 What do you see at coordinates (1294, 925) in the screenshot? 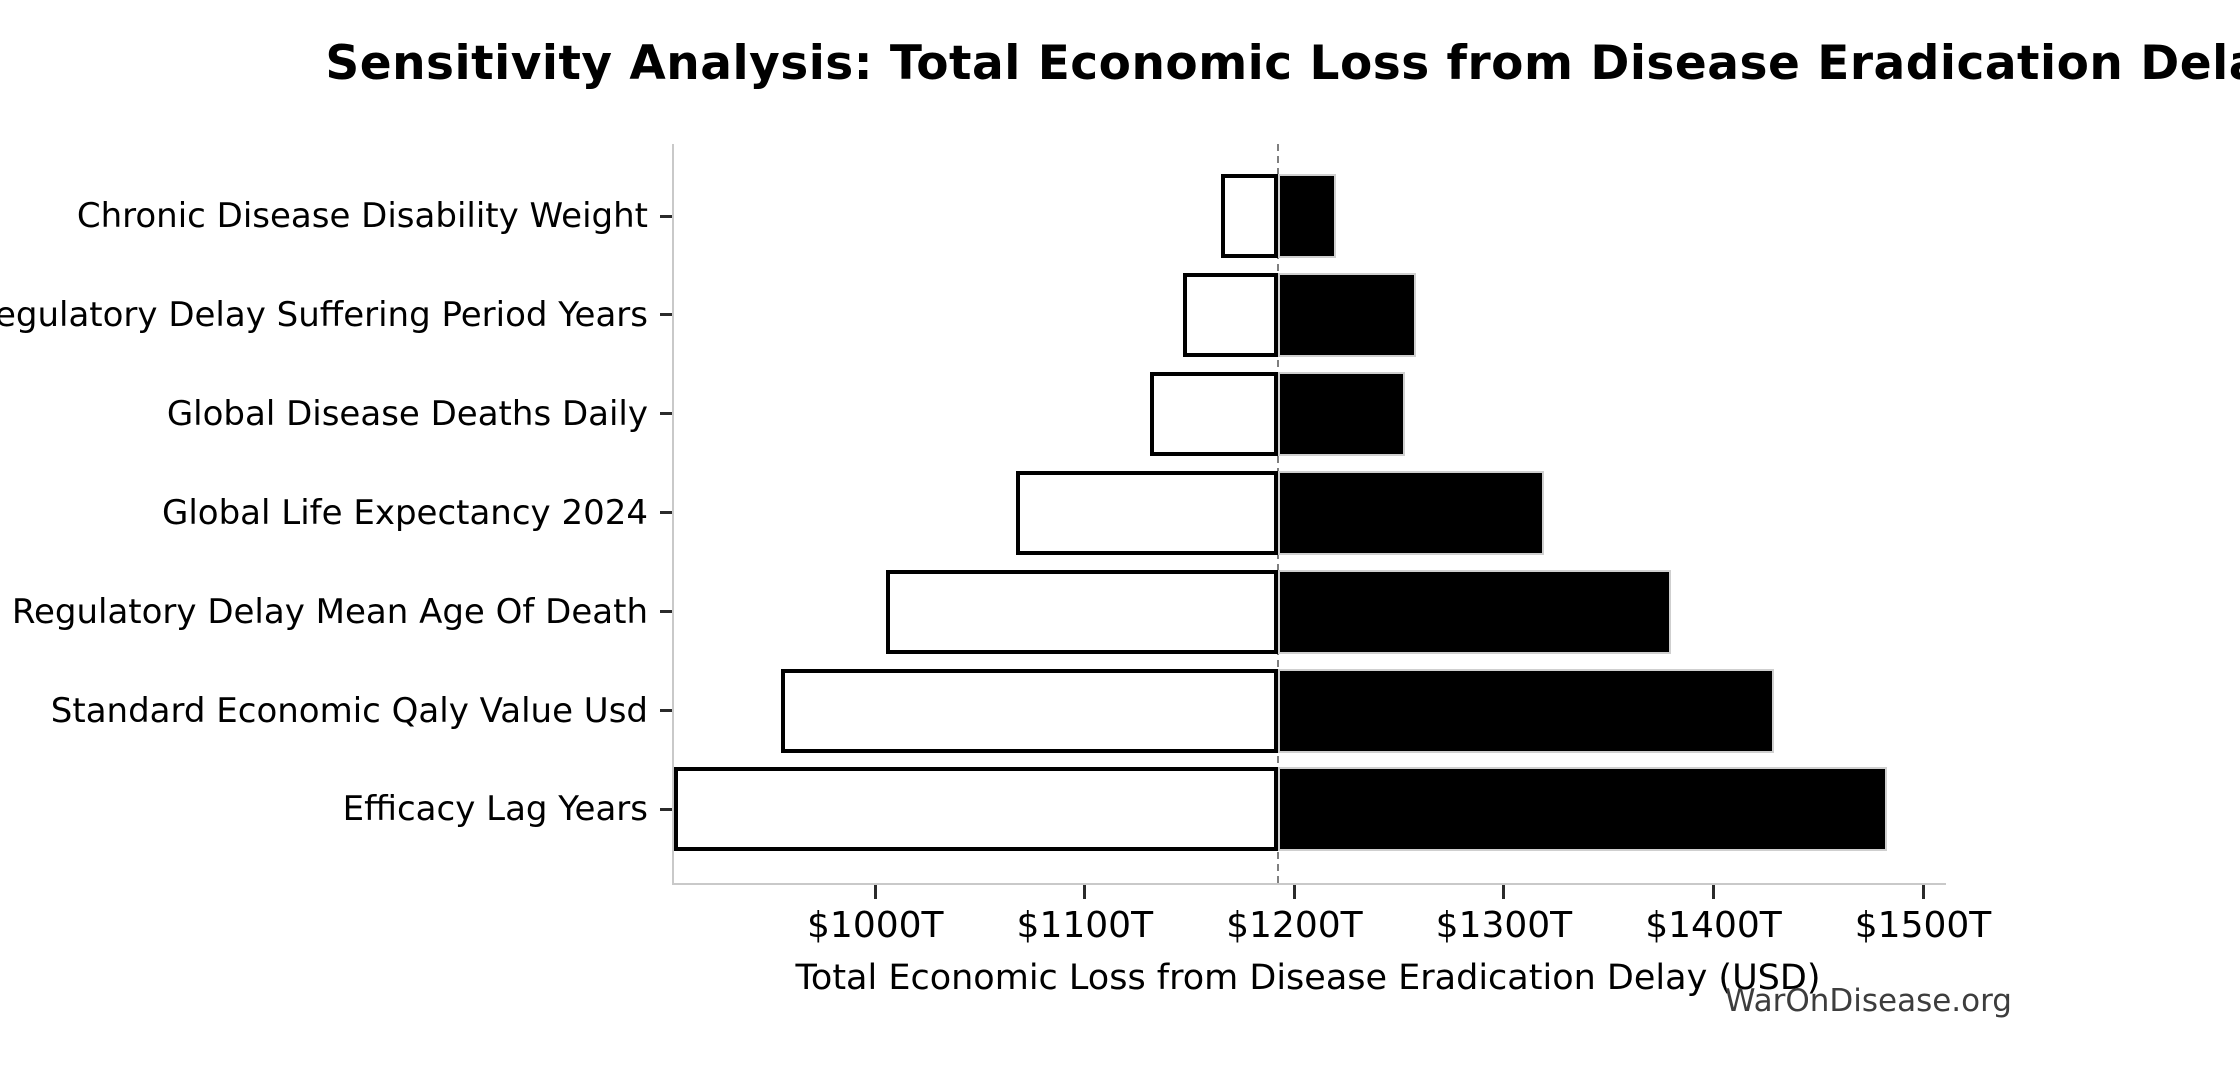
I see `x-axis-tick-label: $1200T` at bounding box center [1294, 925].